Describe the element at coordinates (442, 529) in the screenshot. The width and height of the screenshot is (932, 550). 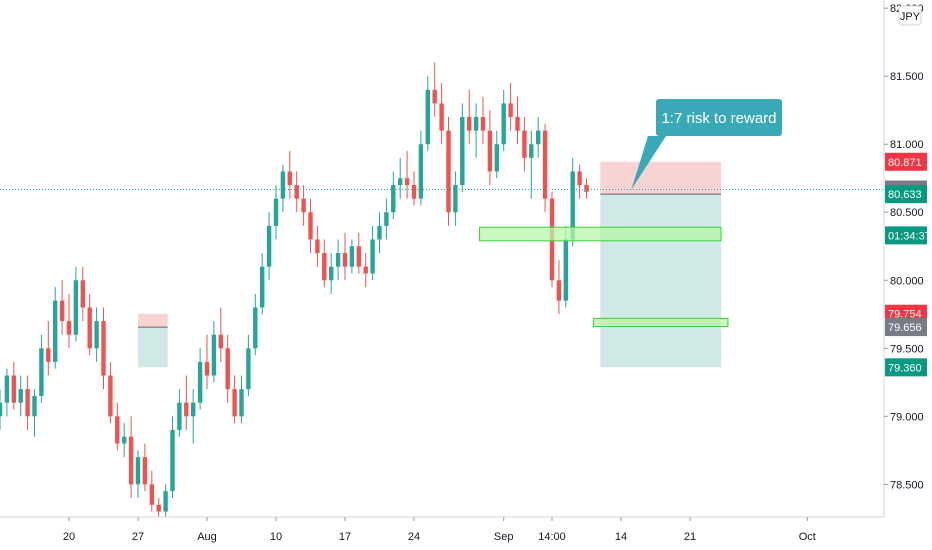
I see `time-axis: 20 27 Aug 10 17 24 Sep 14:00 14 21 Oct` at that location.